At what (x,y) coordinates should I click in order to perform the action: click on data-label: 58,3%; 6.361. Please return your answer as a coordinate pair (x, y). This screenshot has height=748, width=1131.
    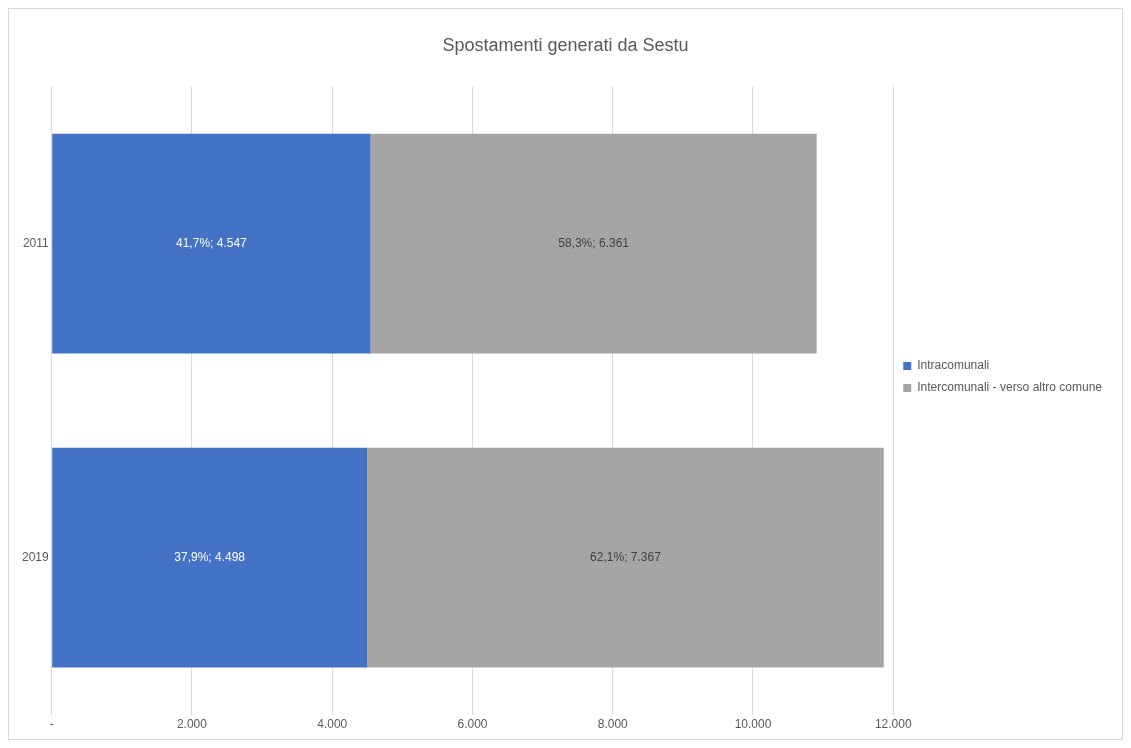
    Looking at the image, I should click on (594, 242).